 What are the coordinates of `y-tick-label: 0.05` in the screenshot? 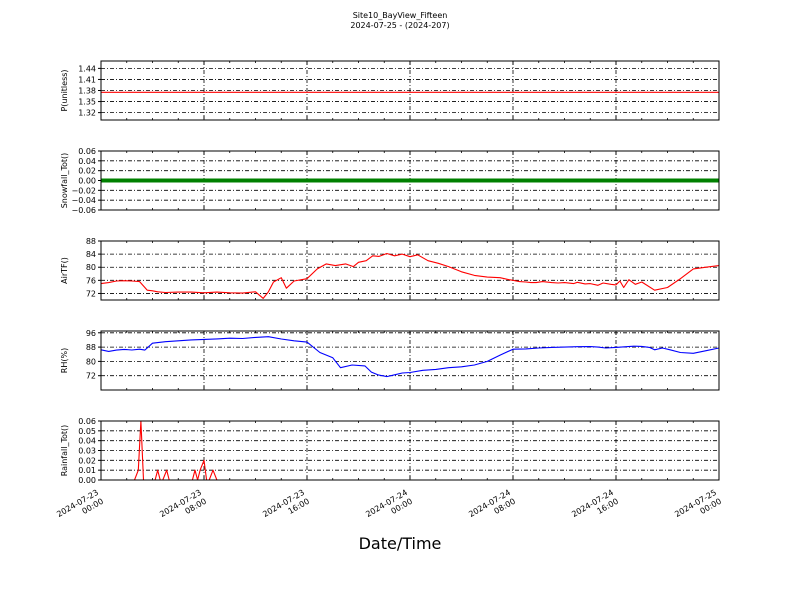 It's located at (87, 431).